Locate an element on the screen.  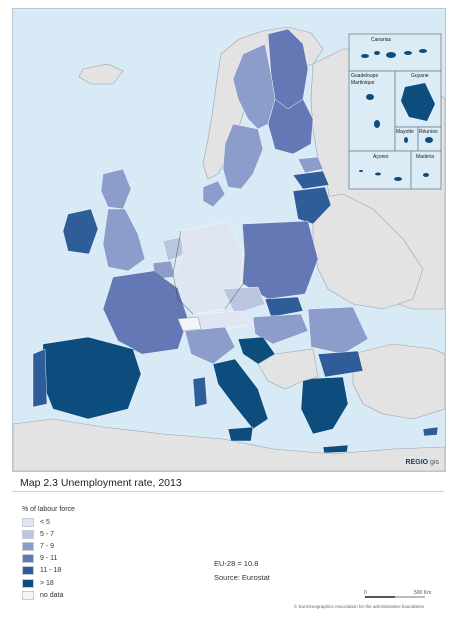
land-ukraine-belarus is located at coordinates (368, 251).